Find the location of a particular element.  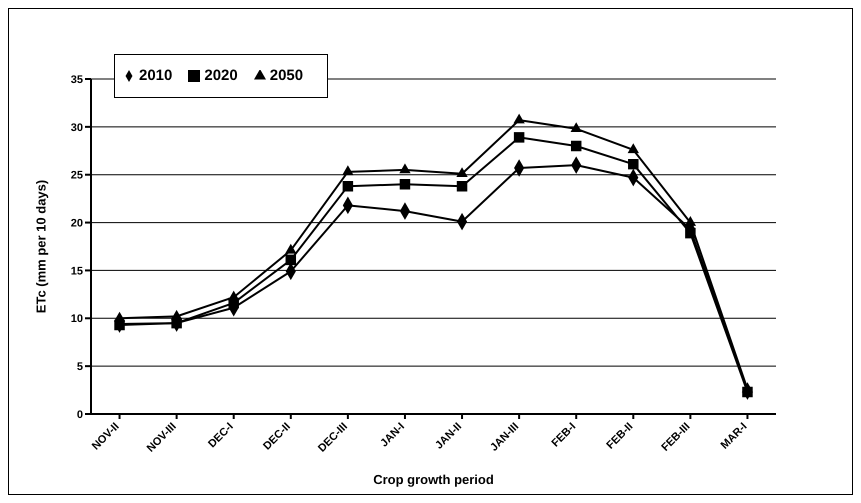

x-axis-title: Crop growth period is located at coordinates (433, 479).